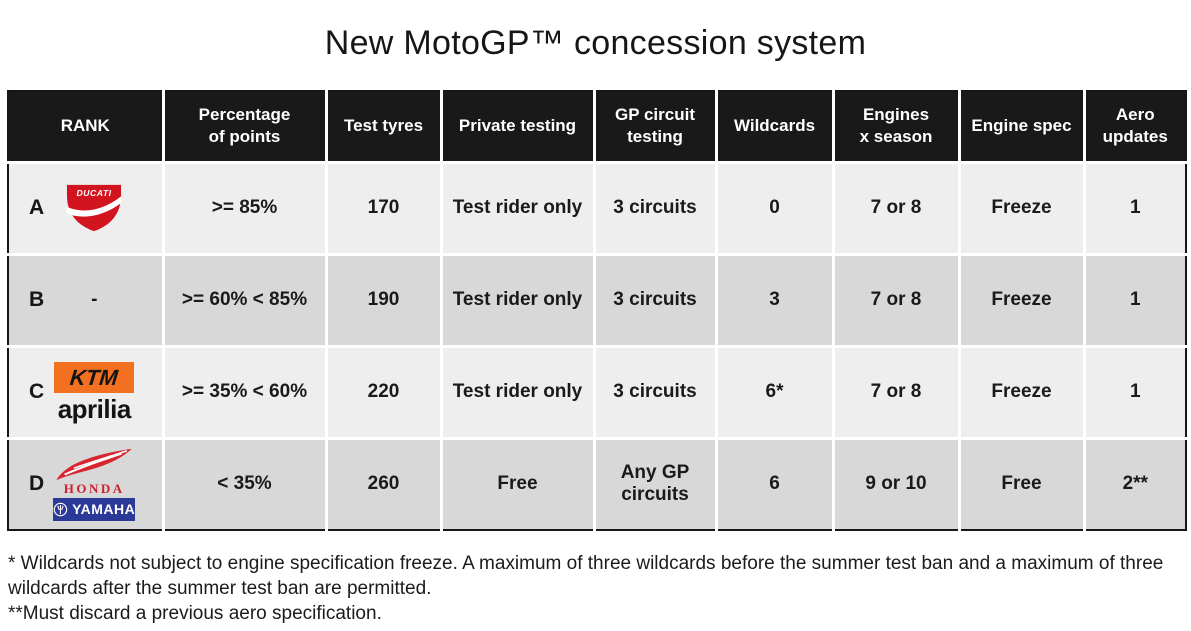 Image resolution: width=1191 pixels, height=631 pixels. What do you see at coordinates (245, 484) in the screenshot?
I see `cell-percentage: < 35%` at bounding box center [245, 484].